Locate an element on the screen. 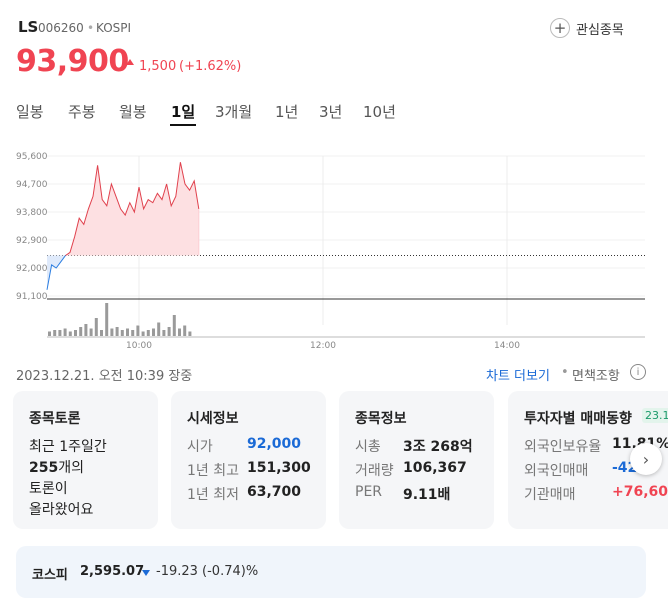 The height and width of the screenshot is (611, 668). tab-3month: 3개월 is located at coordinates (234, 112).